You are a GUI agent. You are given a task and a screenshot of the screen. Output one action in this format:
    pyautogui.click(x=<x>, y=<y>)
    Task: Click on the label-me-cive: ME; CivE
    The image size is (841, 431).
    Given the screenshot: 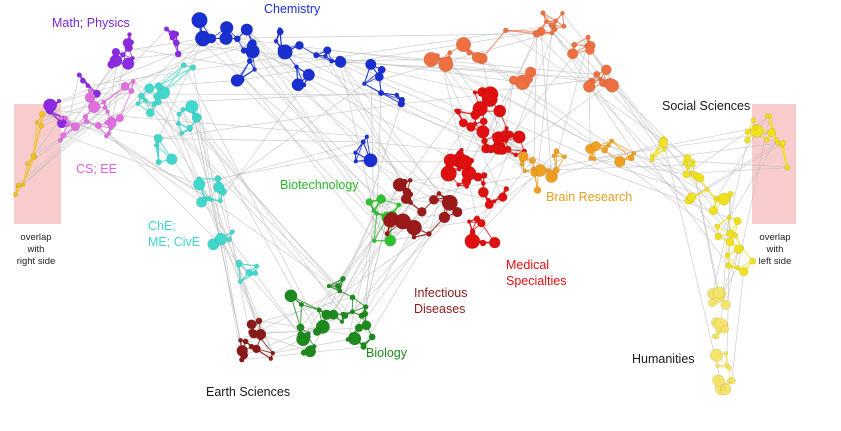 What is the action you would take?
    pyautogui.click(x=174, y=242)
    